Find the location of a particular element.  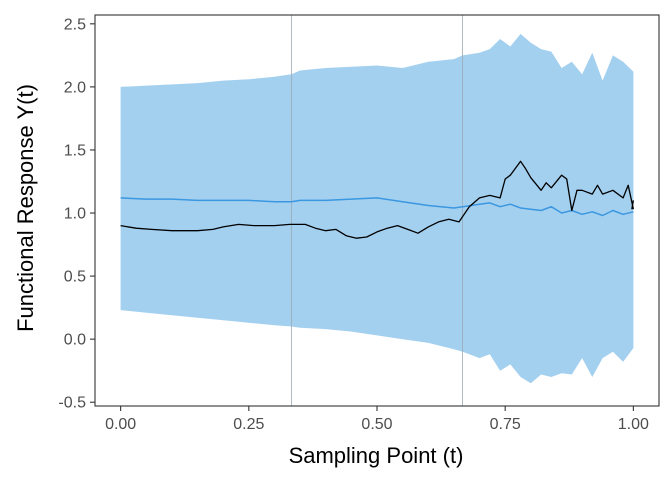

y-tick-label: 2.0 is located at coordinates (75, 87).